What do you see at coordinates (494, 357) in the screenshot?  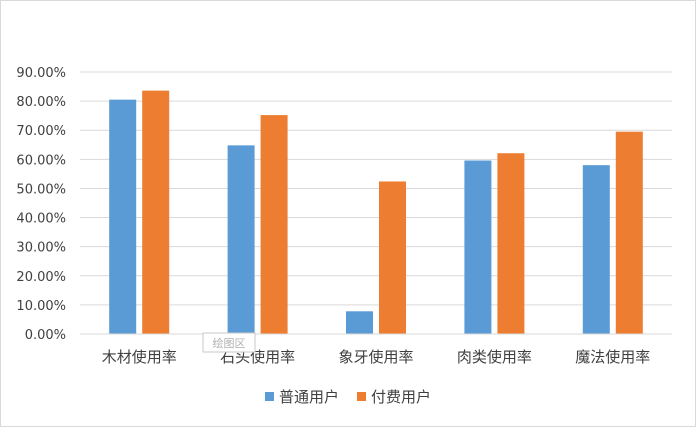 I see `x-category-label: 肉类使用率` at bounding box center [494, 357].